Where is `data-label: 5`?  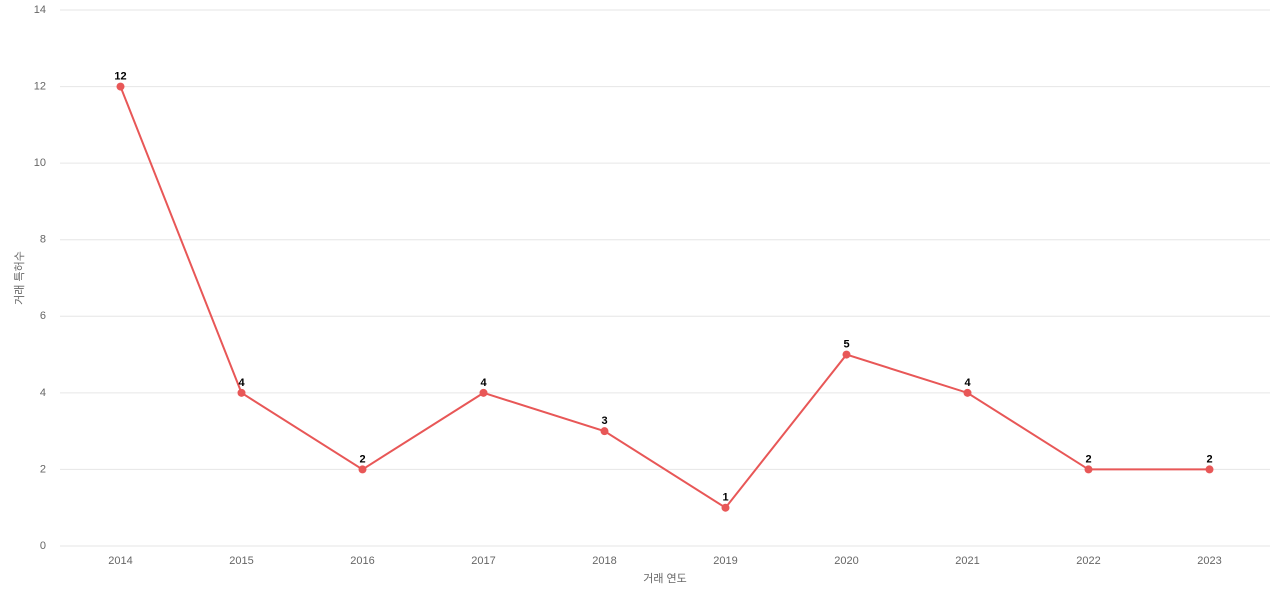
data-label: 5 is located at coordinates (846, 344).